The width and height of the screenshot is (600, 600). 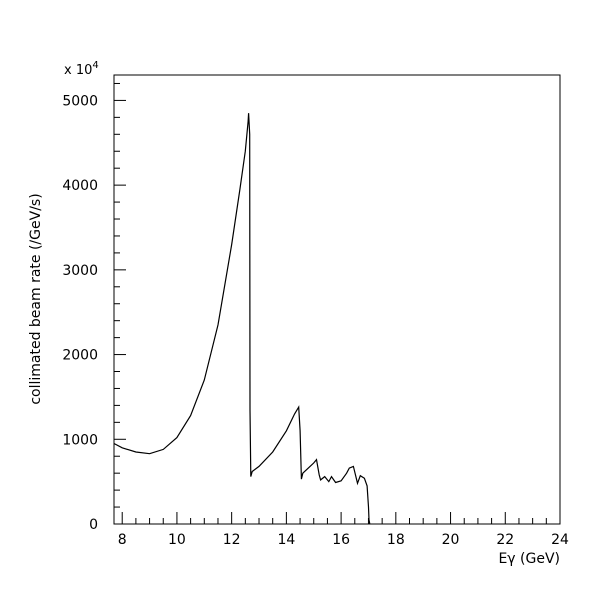 I want to click on y-tick-label: 1000, so click(x=80, y=440).